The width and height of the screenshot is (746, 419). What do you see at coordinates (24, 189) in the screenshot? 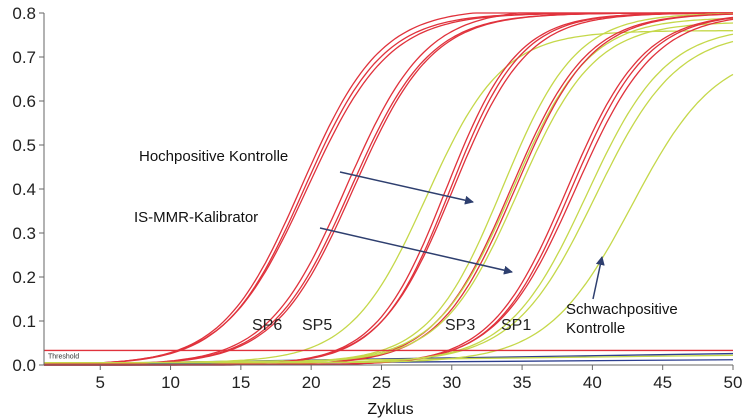
I see `y-tick-label: 0.4` at bounding box center [24, 189].